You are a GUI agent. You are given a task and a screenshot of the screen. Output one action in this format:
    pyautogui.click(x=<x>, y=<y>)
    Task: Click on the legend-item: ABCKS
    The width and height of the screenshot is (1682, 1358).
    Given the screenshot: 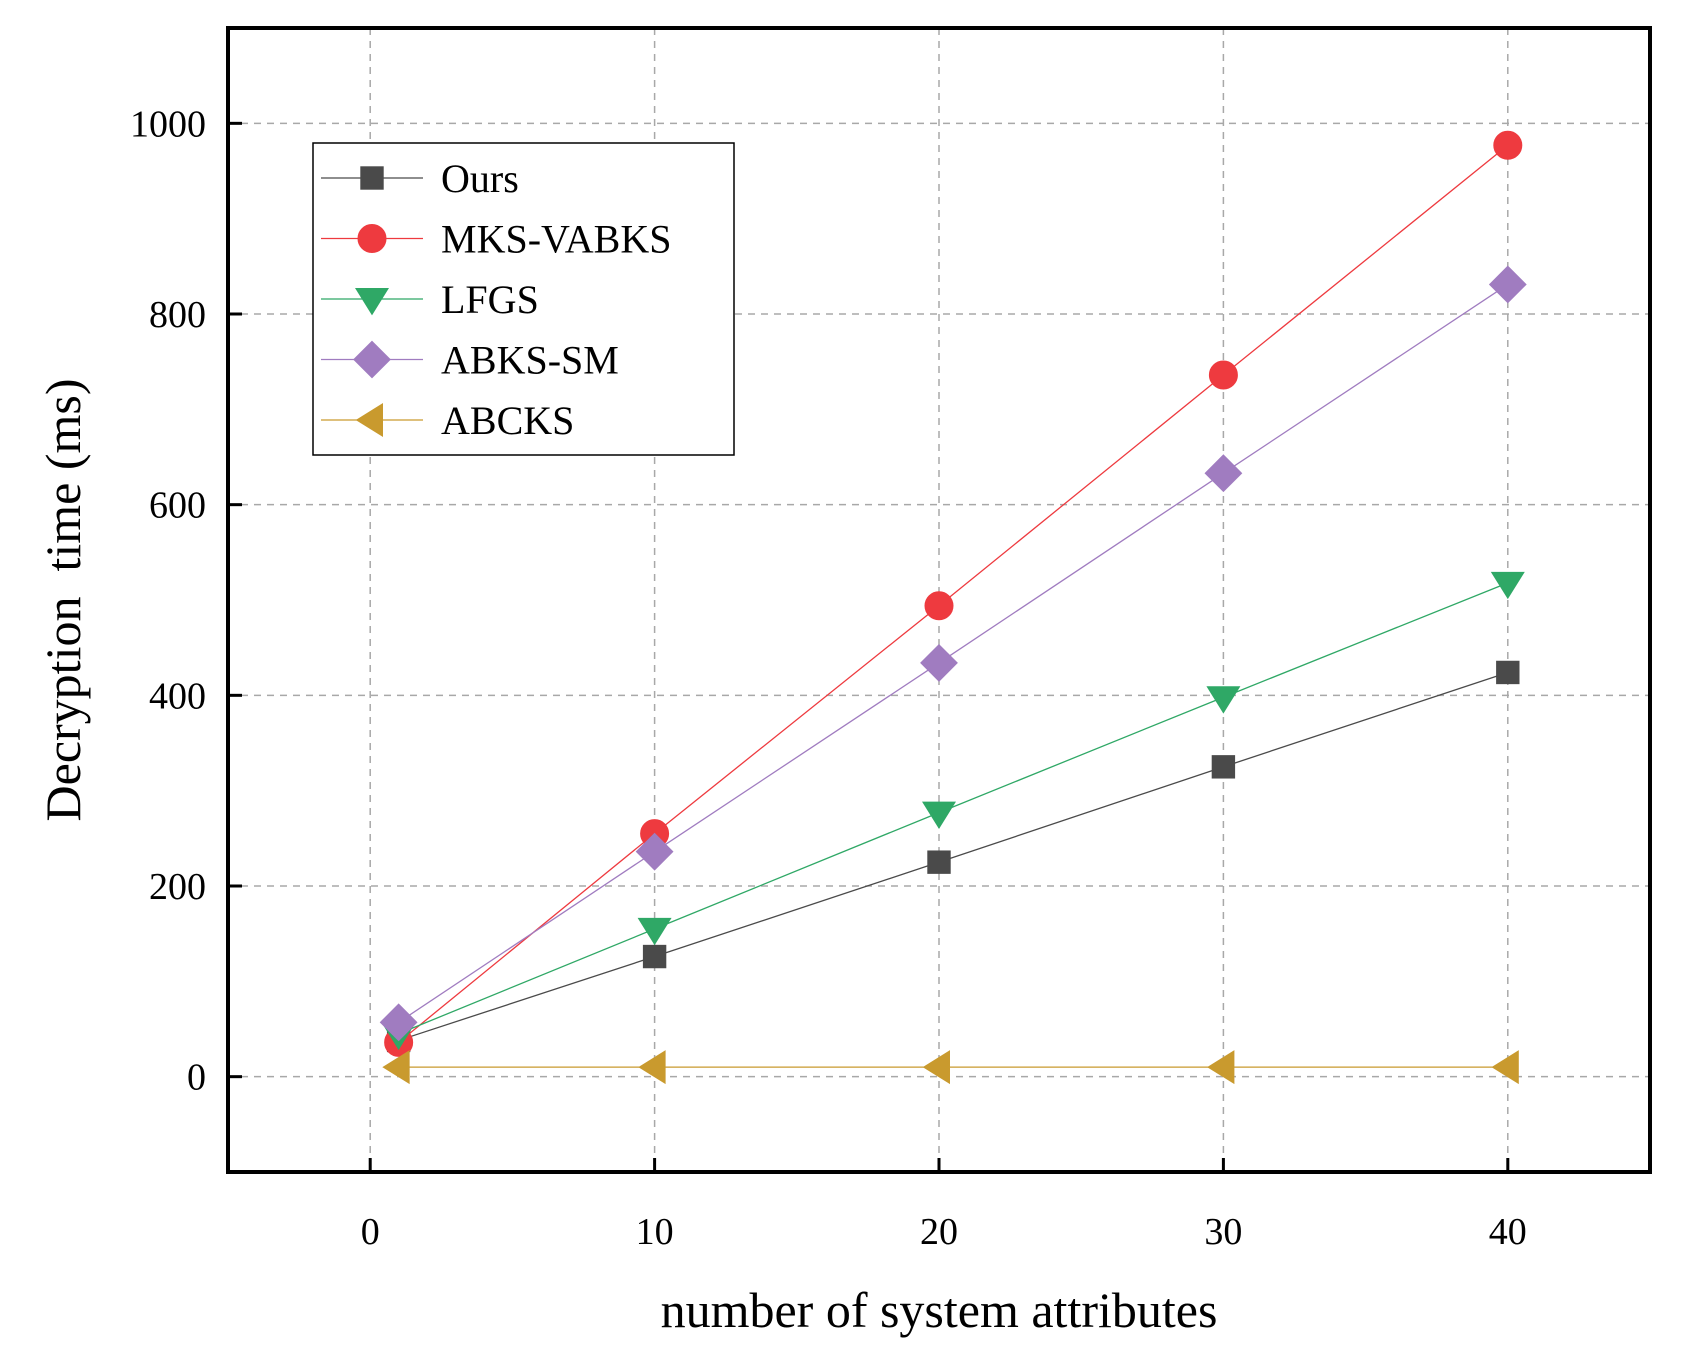 What is the action you would take?
    pyautogui.click(x=447, y=420)
    